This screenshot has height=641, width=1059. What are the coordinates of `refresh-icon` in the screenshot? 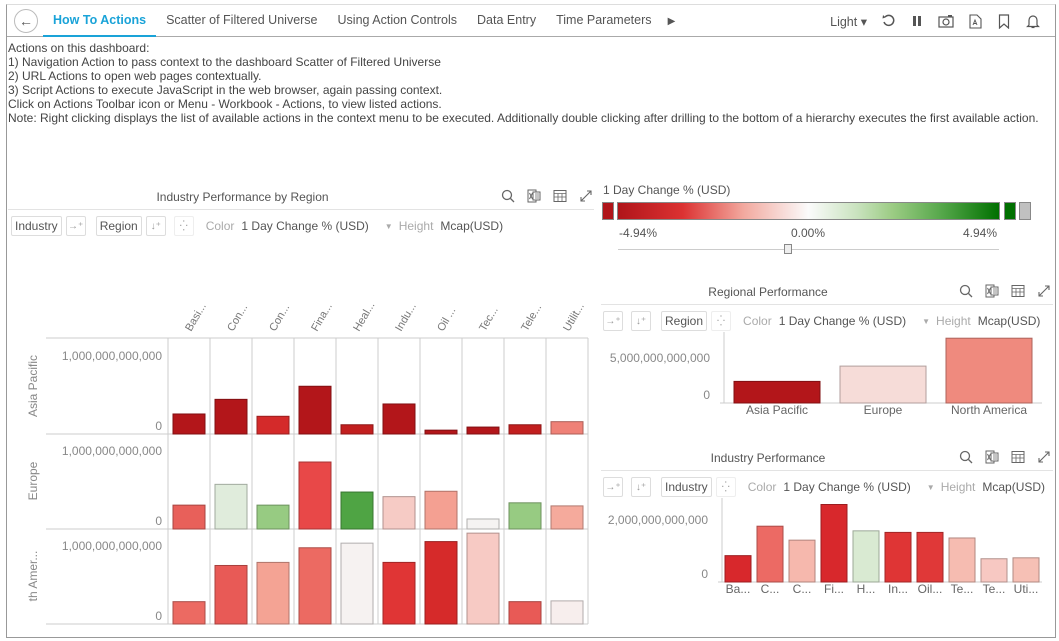 It's located at (888, 21).